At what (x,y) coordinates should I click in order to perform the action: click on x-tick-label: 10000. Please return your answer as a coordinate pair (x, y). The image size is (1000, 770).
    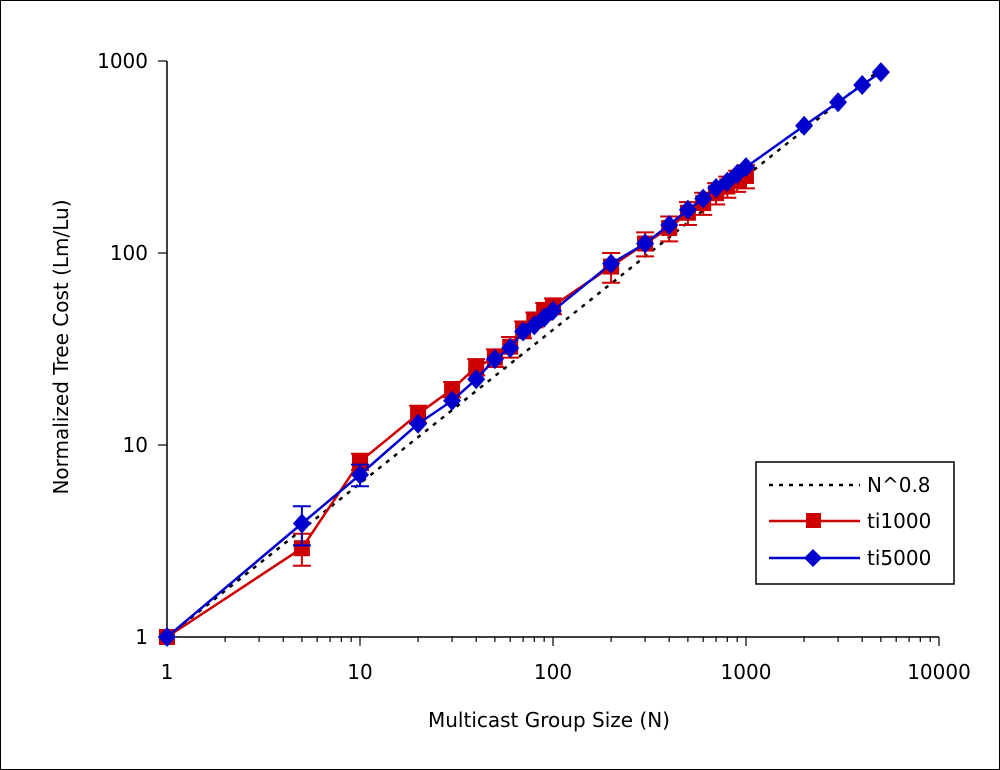
    Looking at the image, I should click on (939, 672).